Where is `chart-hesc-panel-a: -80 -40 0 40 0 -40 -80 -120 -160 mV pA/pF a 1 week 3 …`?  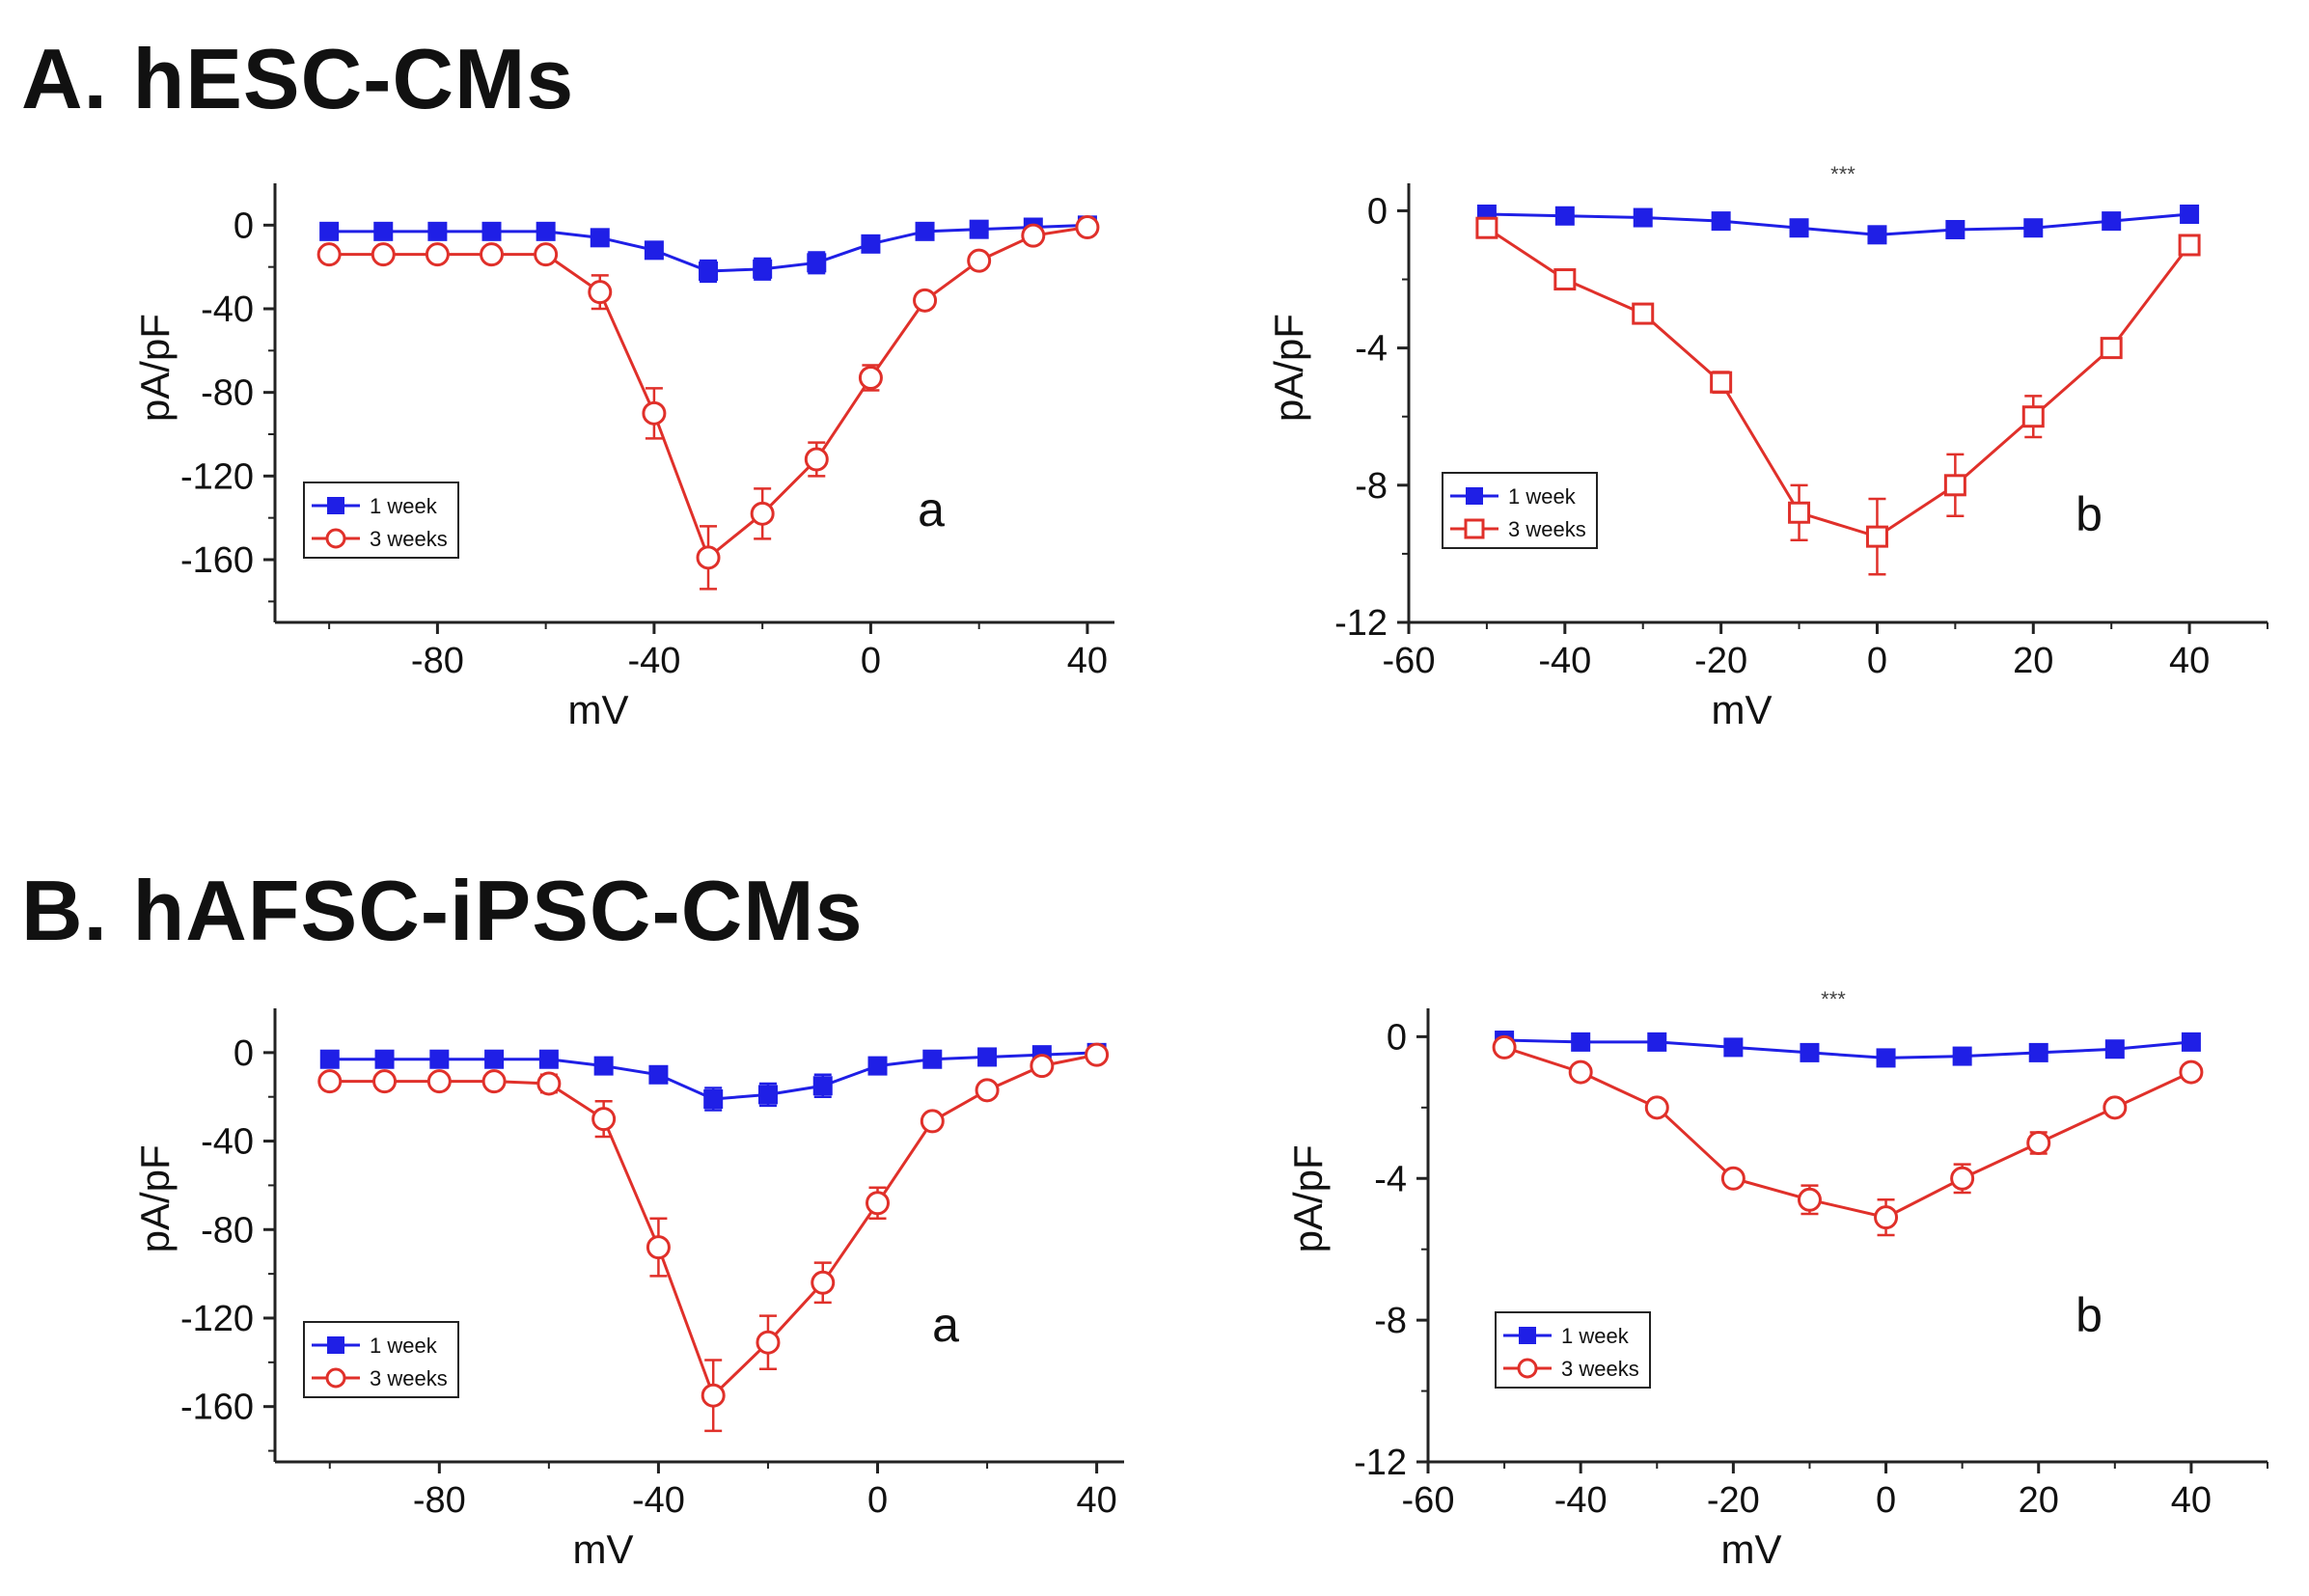 chart-hesc-panel-a: -80 -40 0 40 0 -40 -80 -120 -160 mV pA/pF a 1 week 3 … is located at coordinates (623, 458).